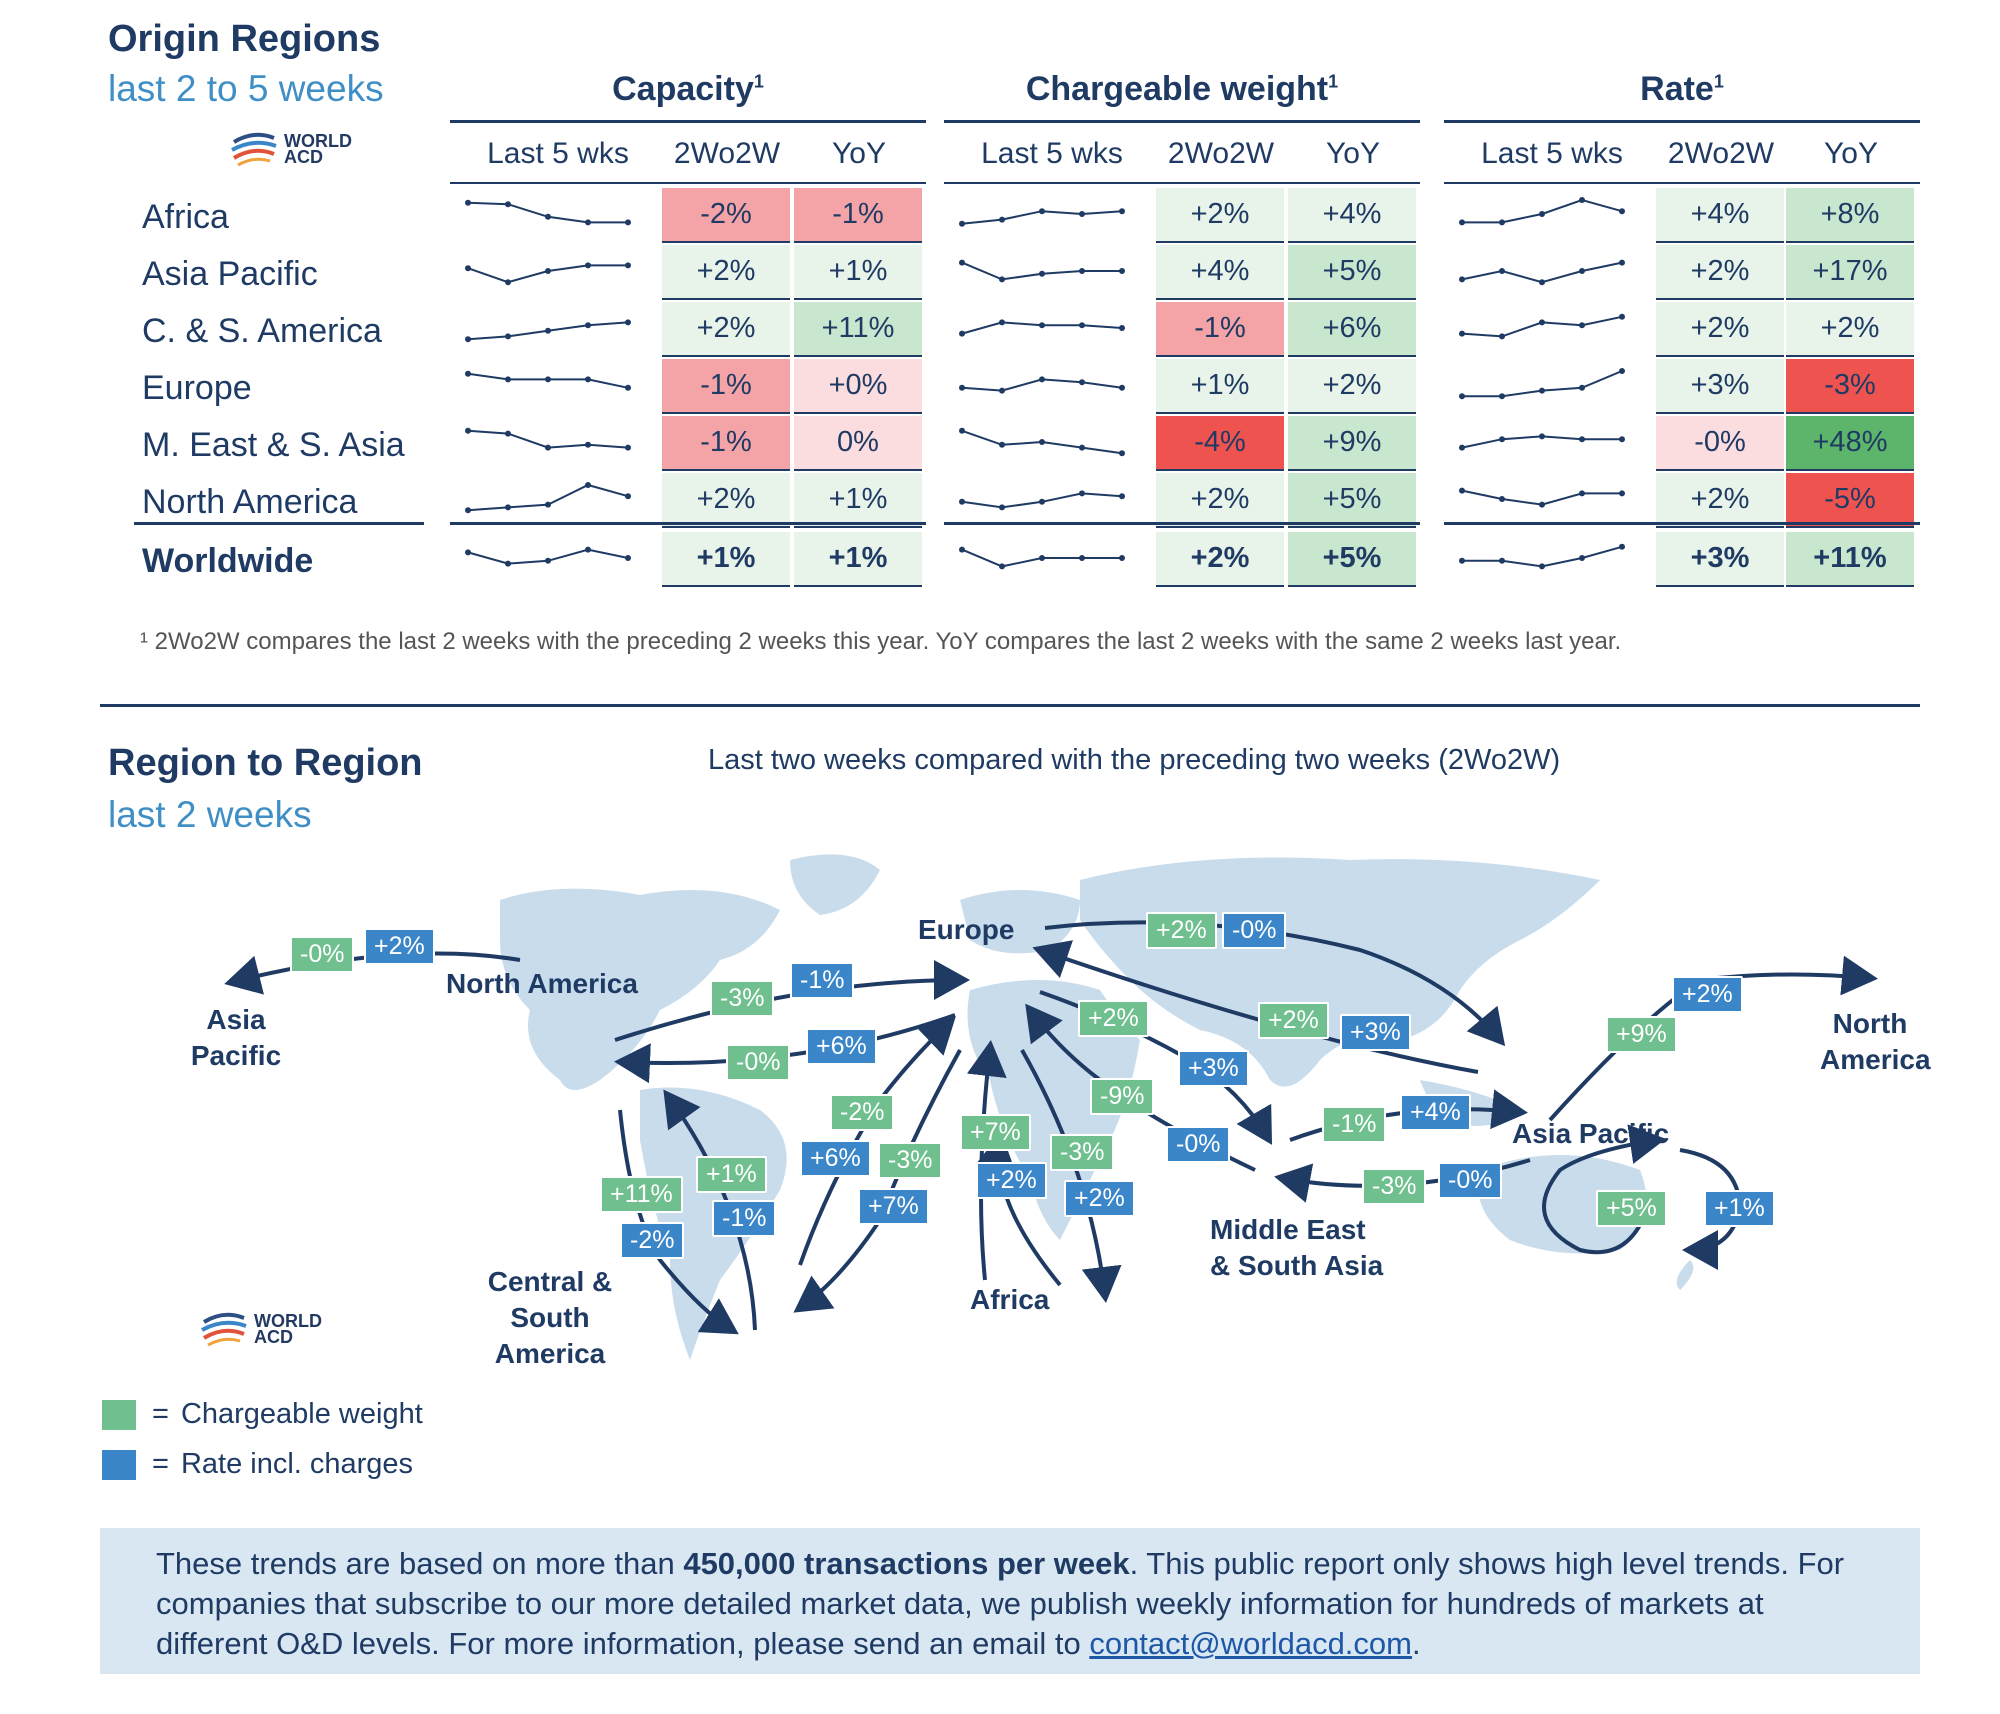 The image size is (2000, 1714). Describe the element at coordinates (726, 386) in the screenshot. I see `cell-2wo2w: -1%` at that location.